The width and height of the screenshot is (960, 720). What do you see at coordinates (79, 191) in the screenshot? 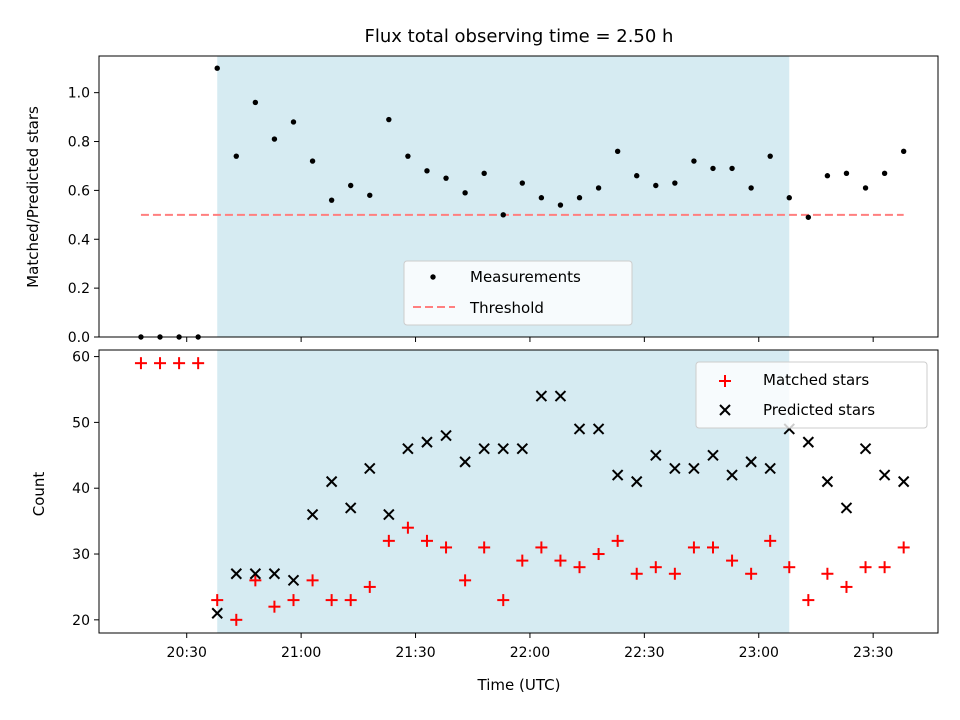
I see `y-tick-label: 0.6` at bounding box center [79, 191].